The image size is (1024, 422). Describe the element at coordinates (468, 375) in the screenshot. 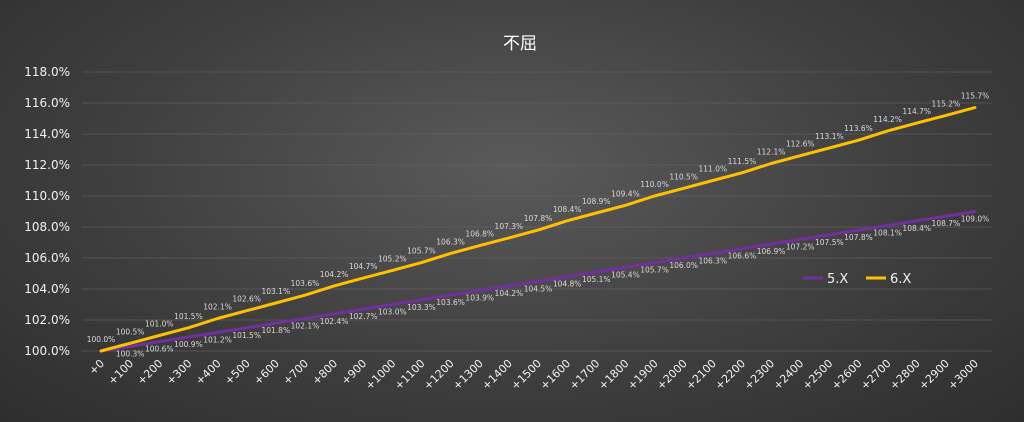

I see `x-tick-label: +1300` at that location.